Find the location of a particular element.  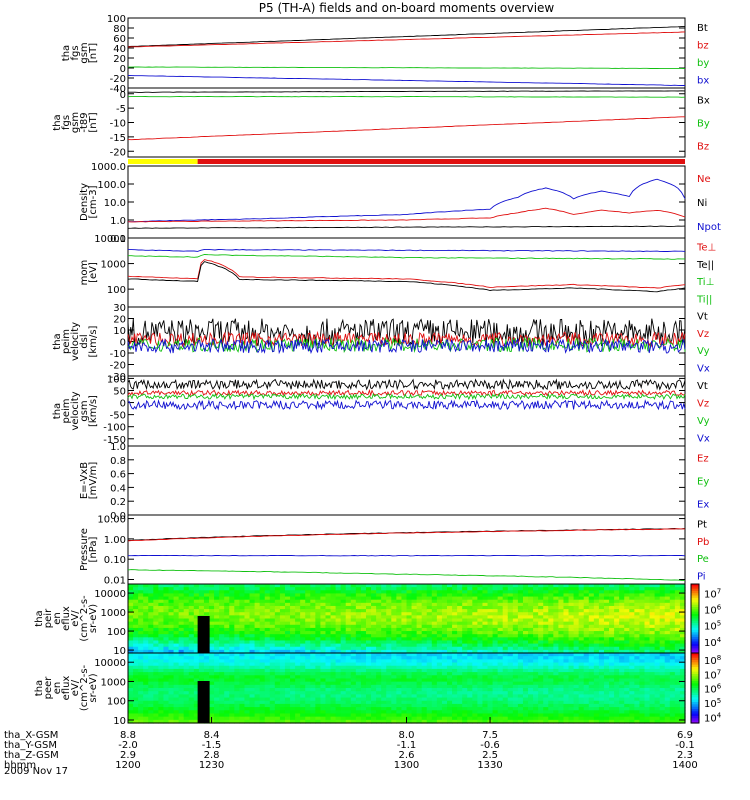

series-line-Npot is located at coordinates (407, 200).